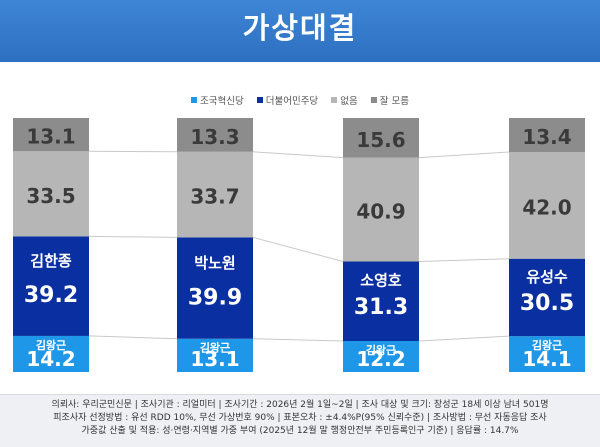 This screenshot has width=600, height=447. I want to click on legend-label-none: 없음, so click(349, 101).